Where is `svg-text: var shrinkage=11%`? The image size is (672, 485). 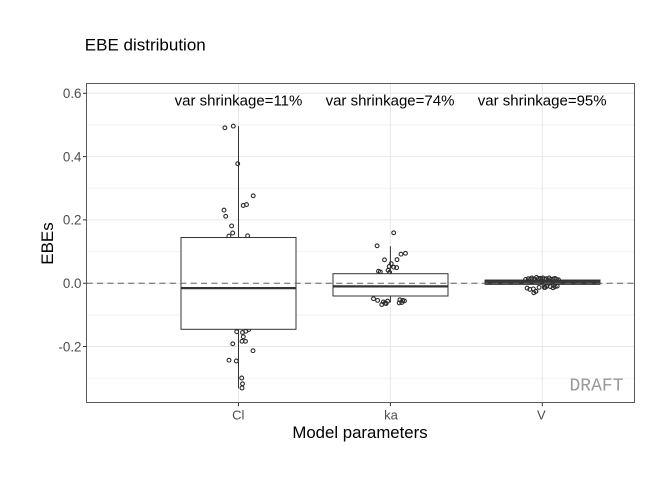
svg-text: var shrinkage=11% is located at coordinates (239, 100).